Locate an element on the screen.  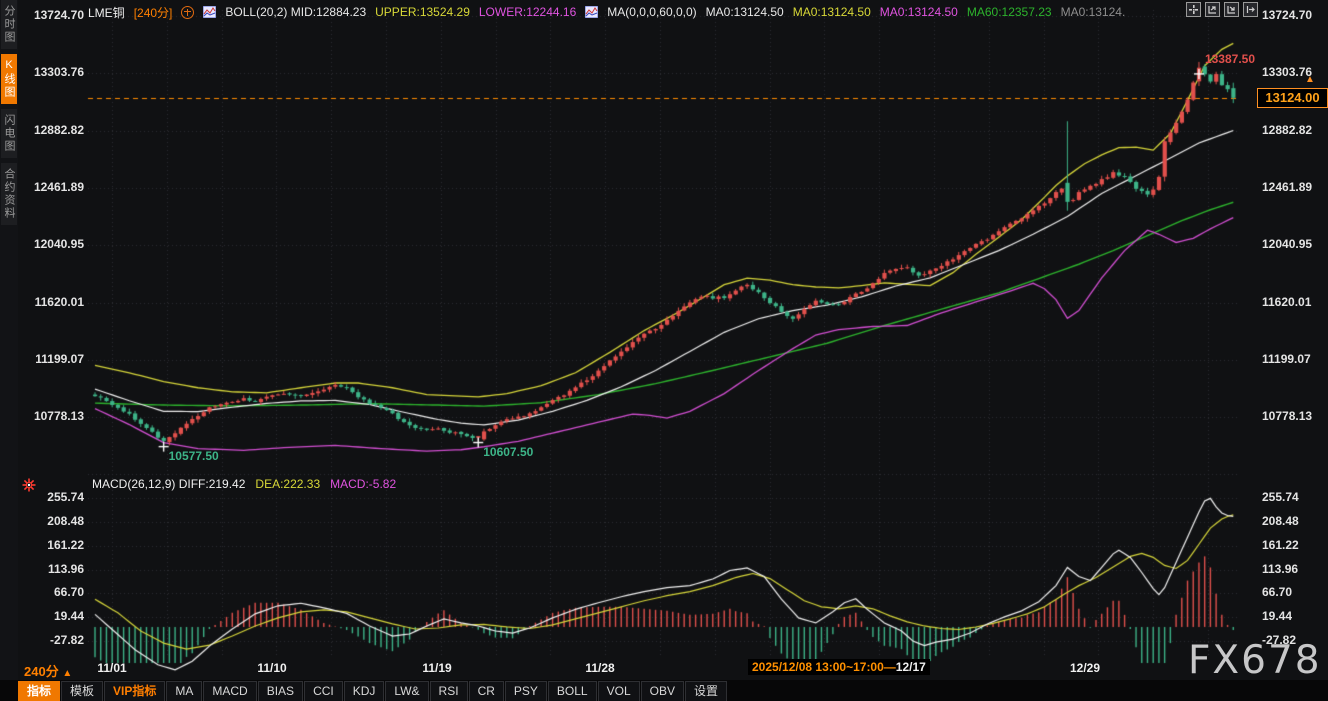
toolbar-button-OBV: OBV is located at coordinates (662, 690).